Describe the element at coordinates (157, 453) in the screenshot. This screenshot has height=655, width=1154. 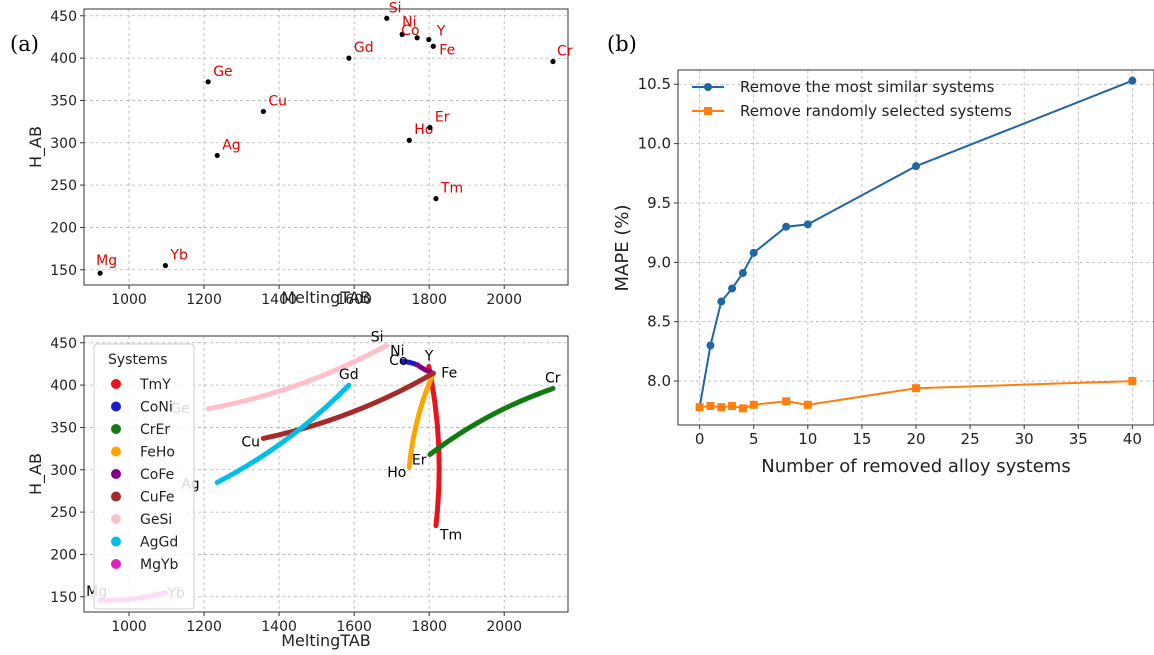
I see `legend-label-feho: FeHo` at that location.